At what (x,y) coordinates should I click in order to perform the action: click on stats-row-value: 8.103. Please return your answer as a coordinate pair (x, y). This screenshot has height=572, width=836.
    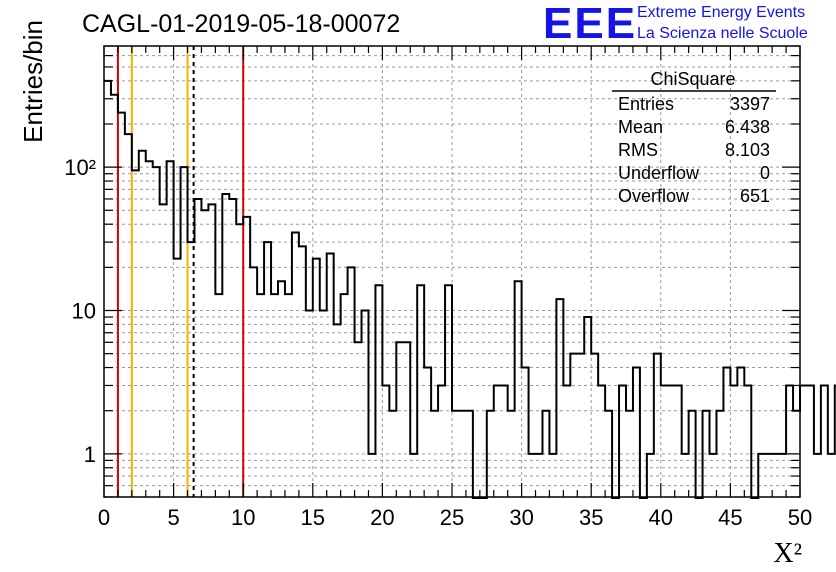
    Looking at the image, I should click on (747, 150).